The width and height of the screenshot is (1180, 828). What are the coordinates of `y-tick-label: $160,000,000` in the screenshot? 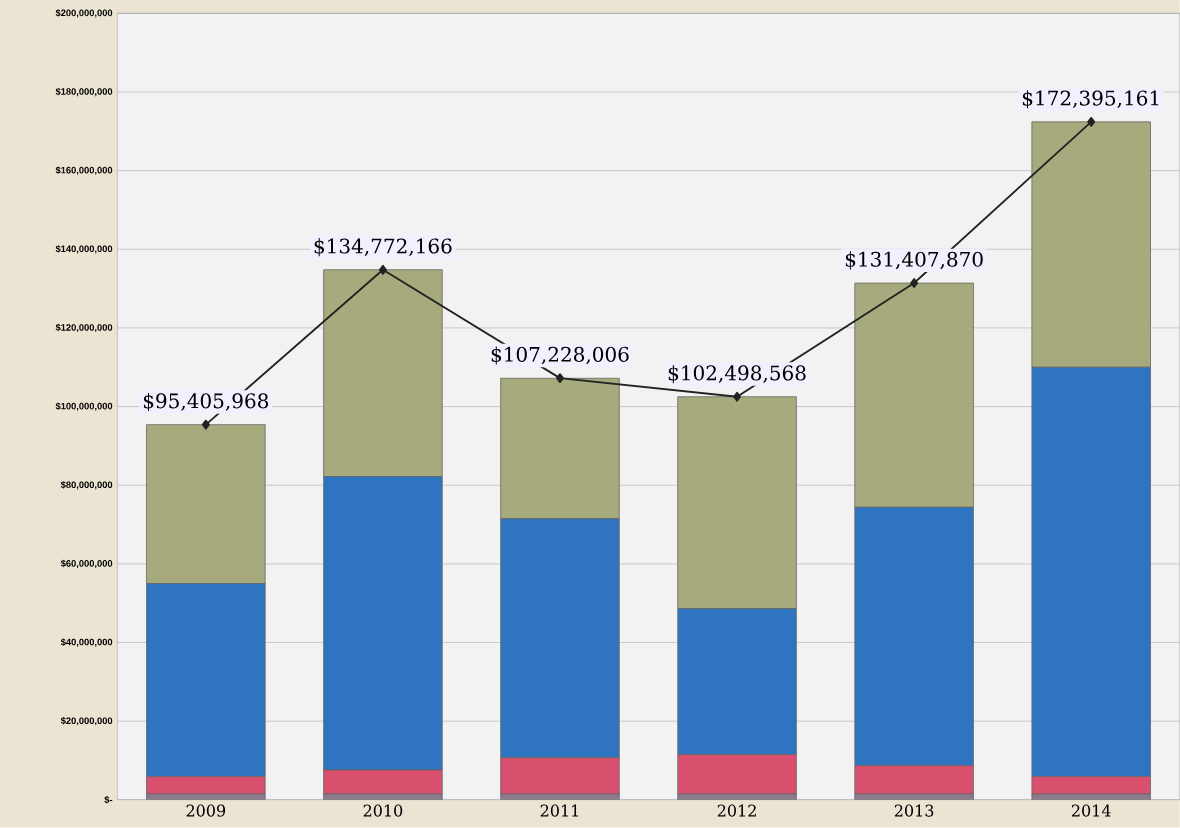 It's located at (84, 170).